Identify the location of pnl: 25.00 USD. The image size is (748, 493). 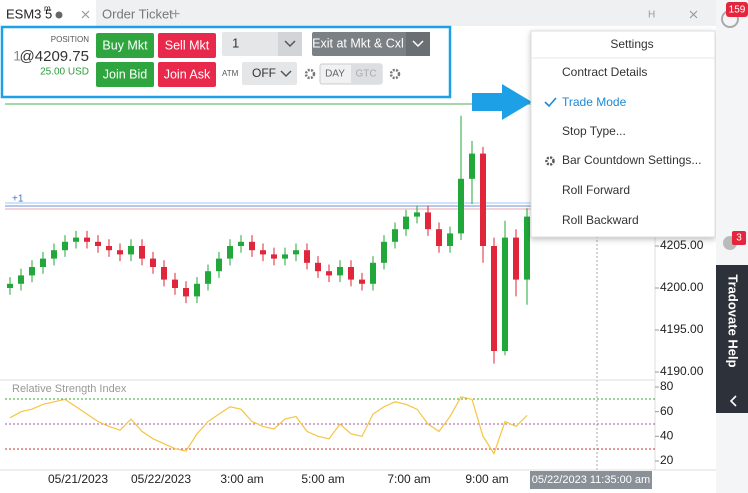
(64, 72).